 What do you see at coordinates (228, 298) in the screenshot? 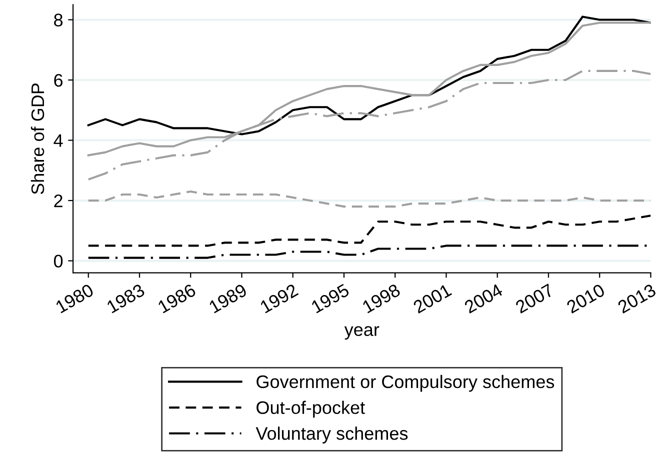
I see `x-tick-label: 1989` at bounding box center [228, 298].